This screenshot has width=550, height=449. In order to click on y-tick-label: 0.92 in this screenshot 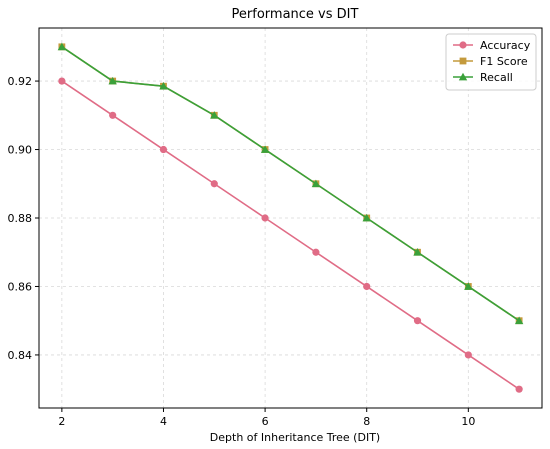, I will do `click(20, 81)`.